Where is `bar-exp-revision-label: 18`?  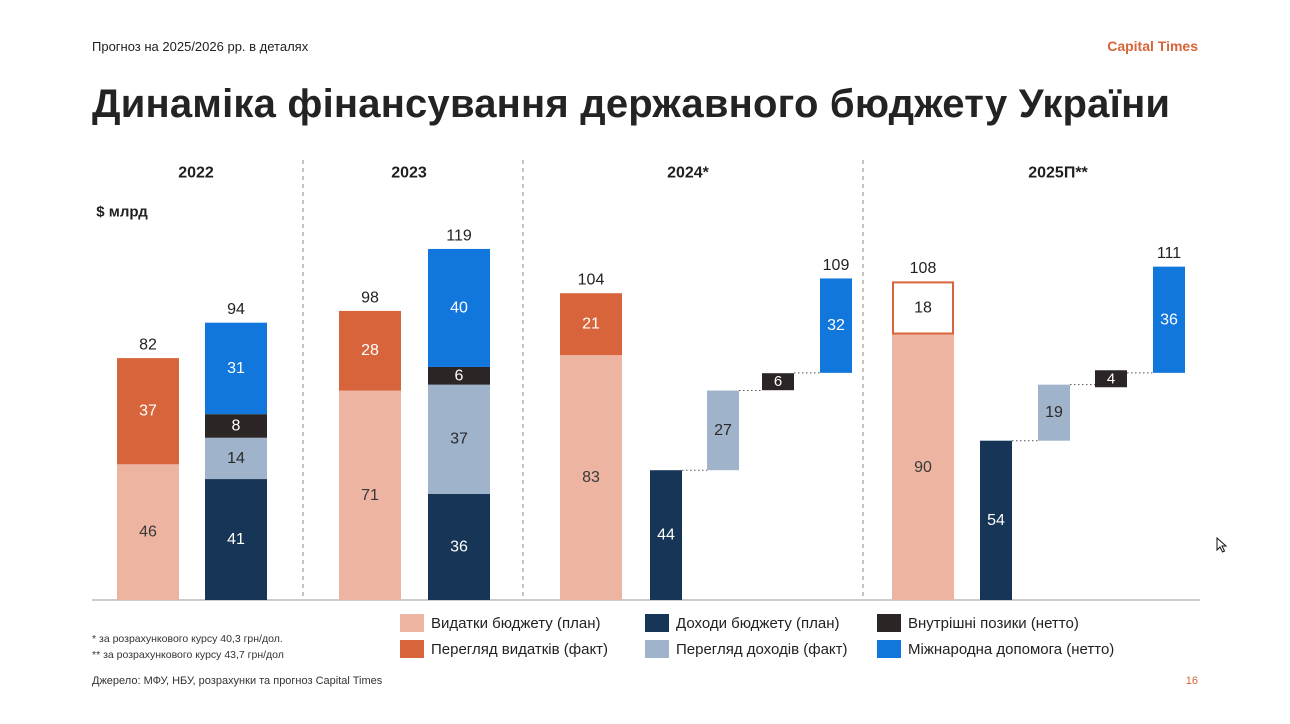
bar-exp-revision-label: 18 is located at coordinates (923, 307).